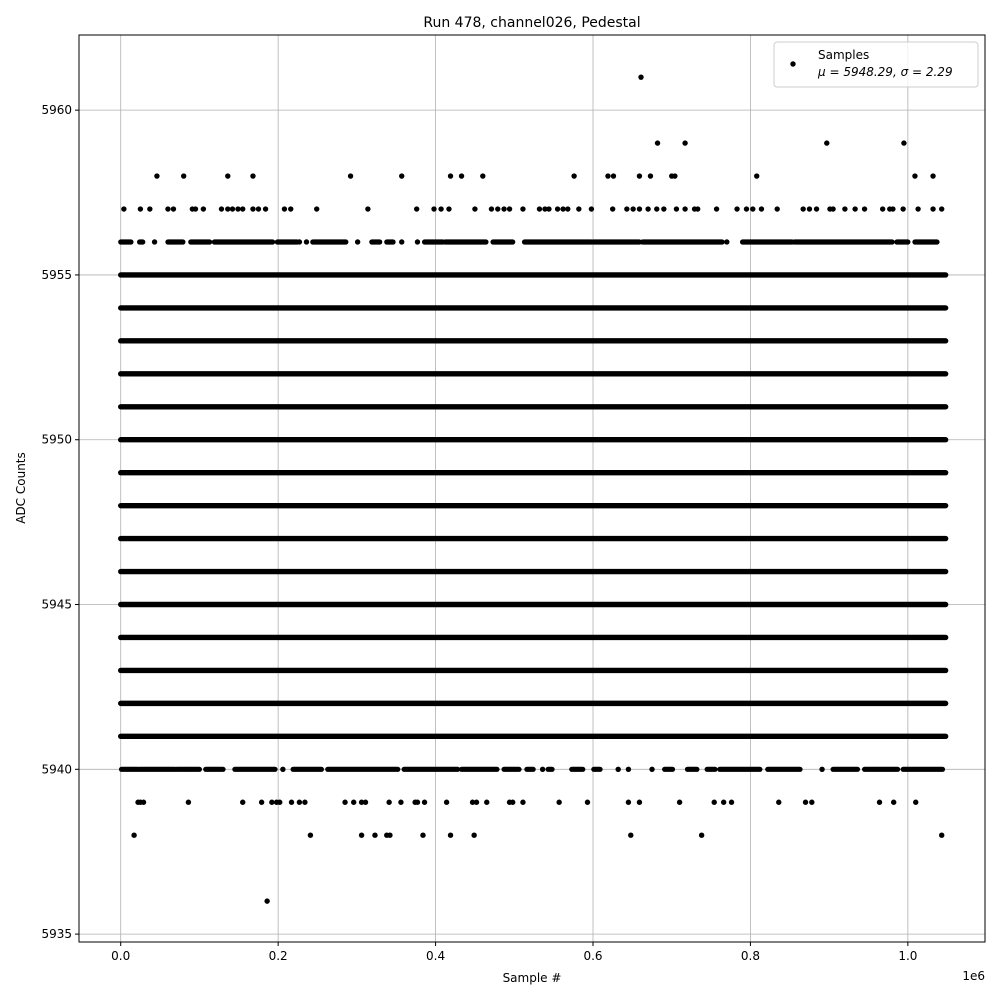 This screenshot has height=1000, width=1000. Describe the element at coordinates (793, 64) in the screenshot. I see `legend-marker` at that location.